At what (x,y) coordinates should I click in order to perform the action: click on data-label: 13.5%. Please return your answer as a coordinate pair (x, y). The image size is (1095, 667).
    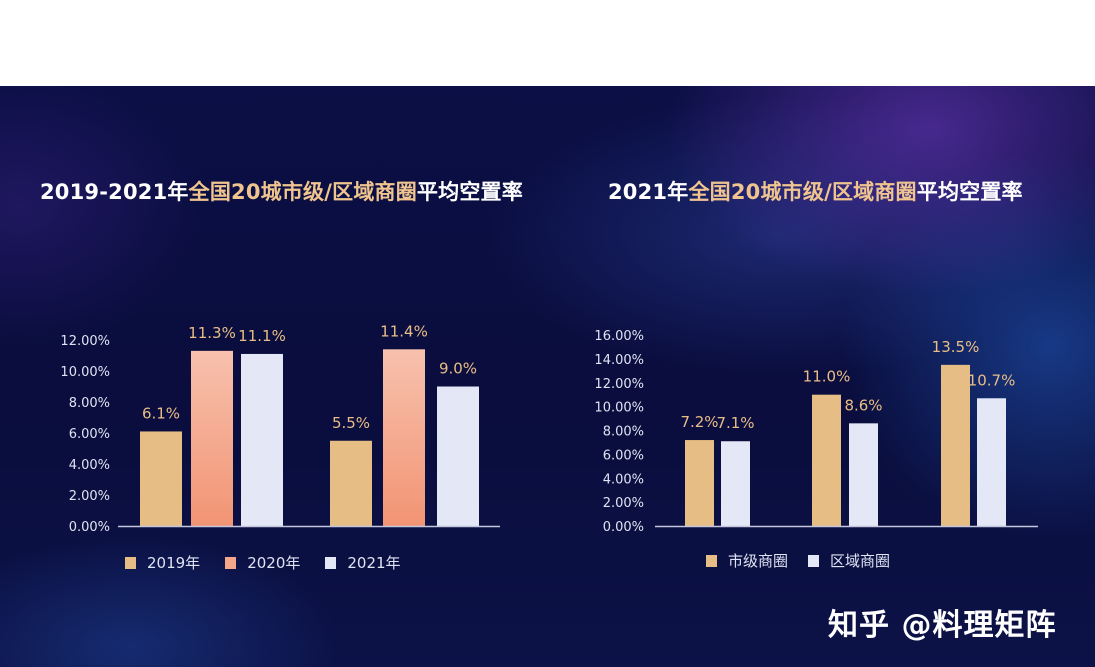
    Looking at the image, I should click on (956, 347).